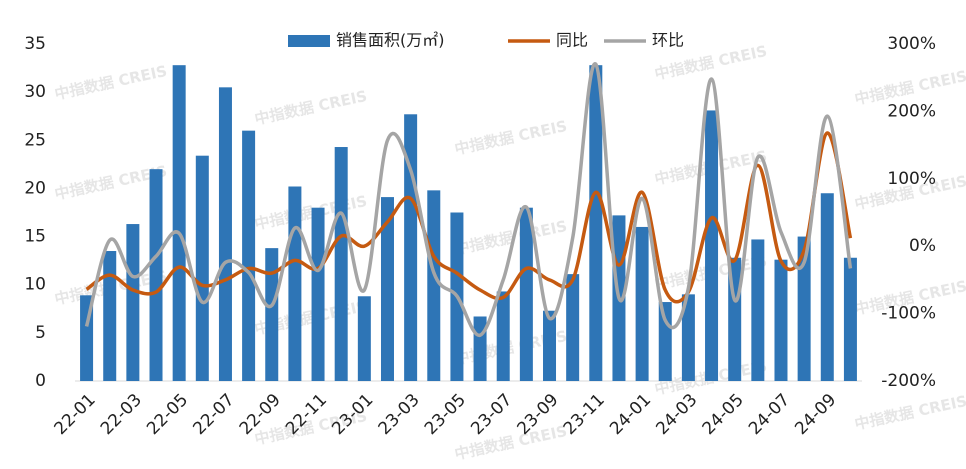 This screenshot has height=469, width=966. I want to click on y2-tick-label: -100%, so click(908, 314).